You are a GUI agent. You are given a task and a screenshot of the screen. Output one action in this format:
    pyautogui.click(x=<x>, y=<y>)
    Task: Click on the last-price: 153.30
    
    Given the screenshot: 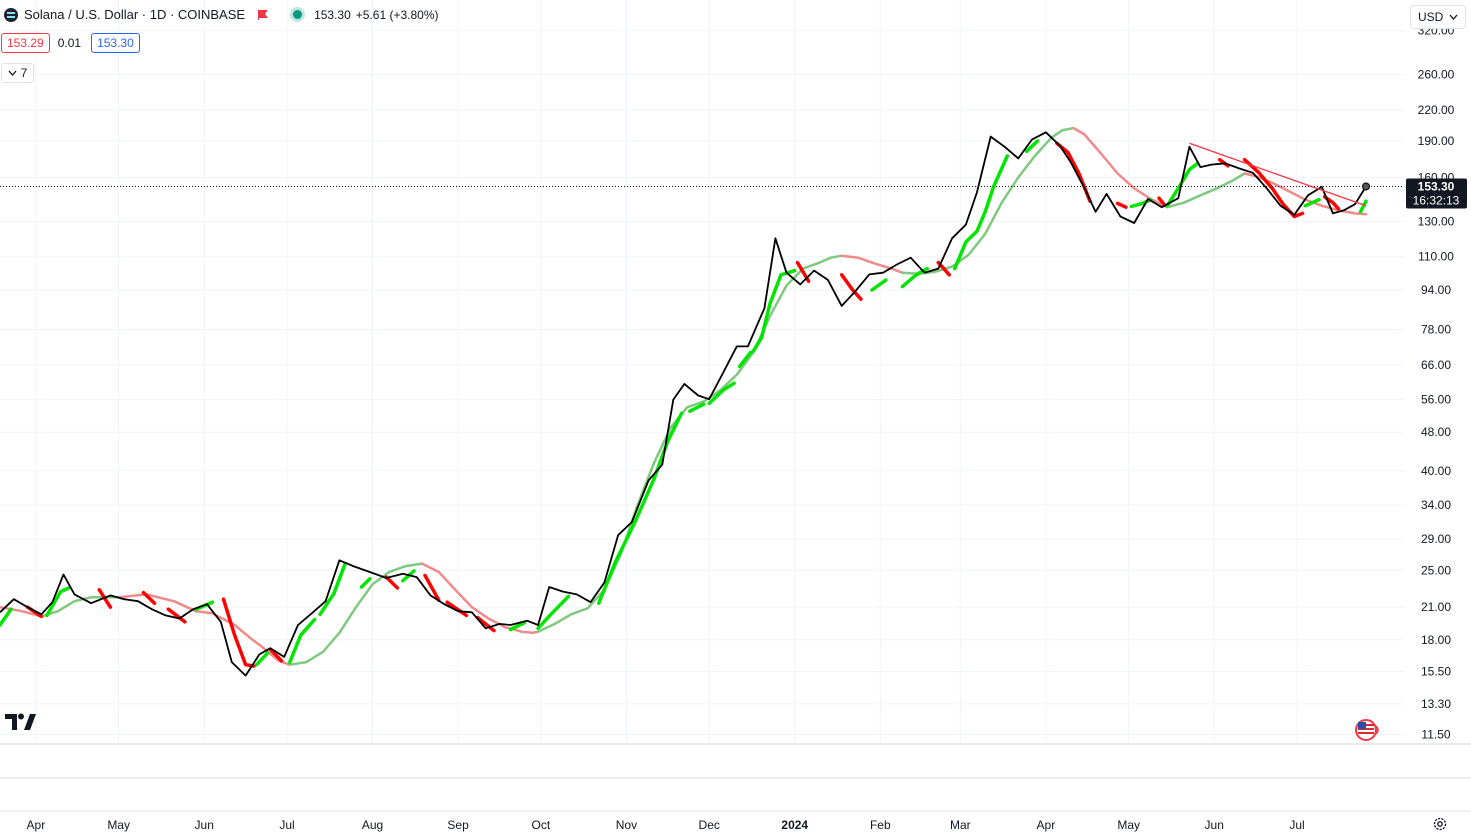 What is the action you would take?
    pyautogui.click(x=332, y=14)
    